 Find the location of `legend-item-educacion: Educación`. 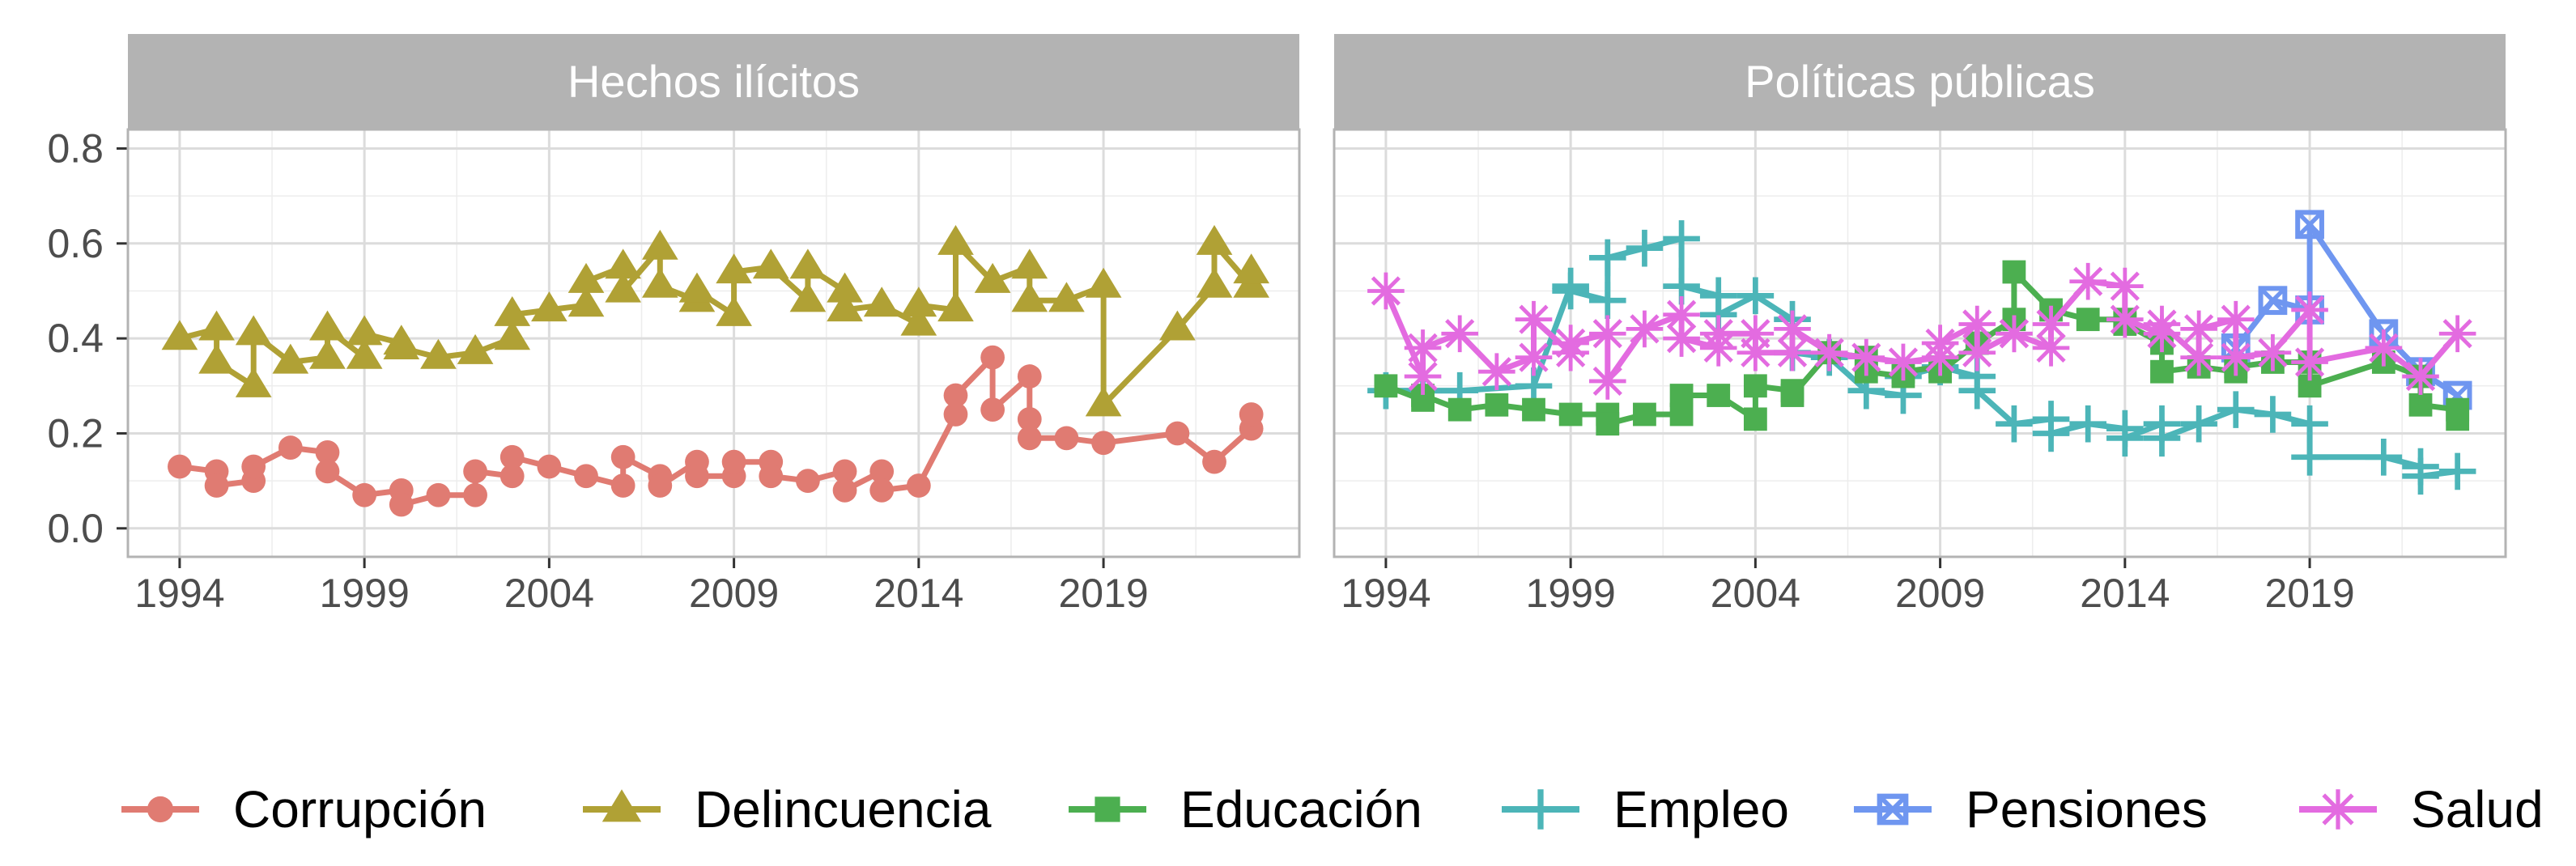

legend-item-educacion: Educación is located at coordinates (1245, 809).